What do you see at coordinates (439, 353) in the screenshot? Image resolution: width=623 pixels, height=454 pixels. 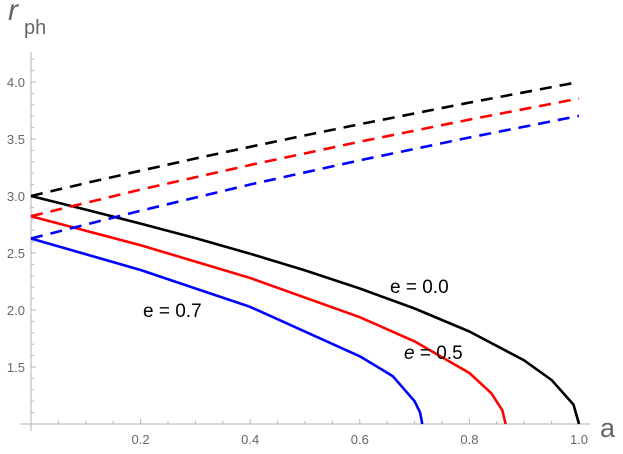 I see `annotation-e05-value: = 0.5` at bounding box center [439, 353].